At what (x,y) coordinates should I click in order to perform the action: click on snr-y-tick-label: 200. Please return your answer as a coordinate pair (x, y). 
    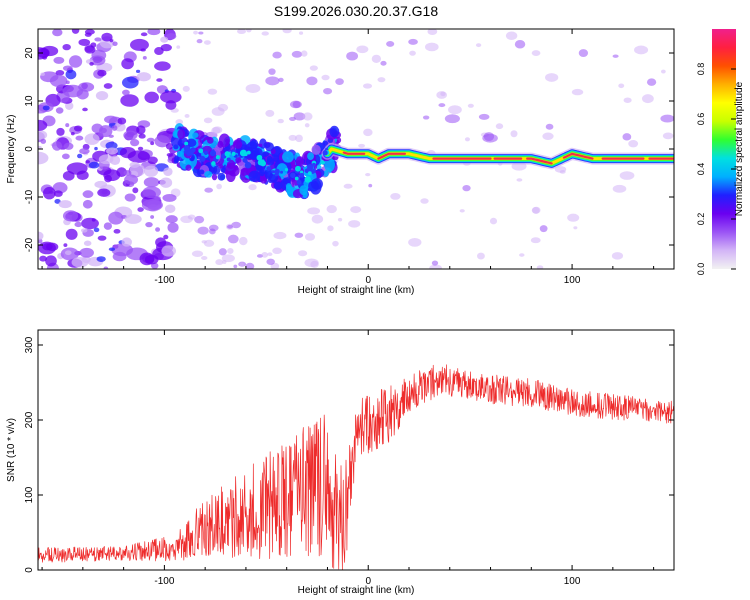
    Looking at the image, I should click on (29, 419).